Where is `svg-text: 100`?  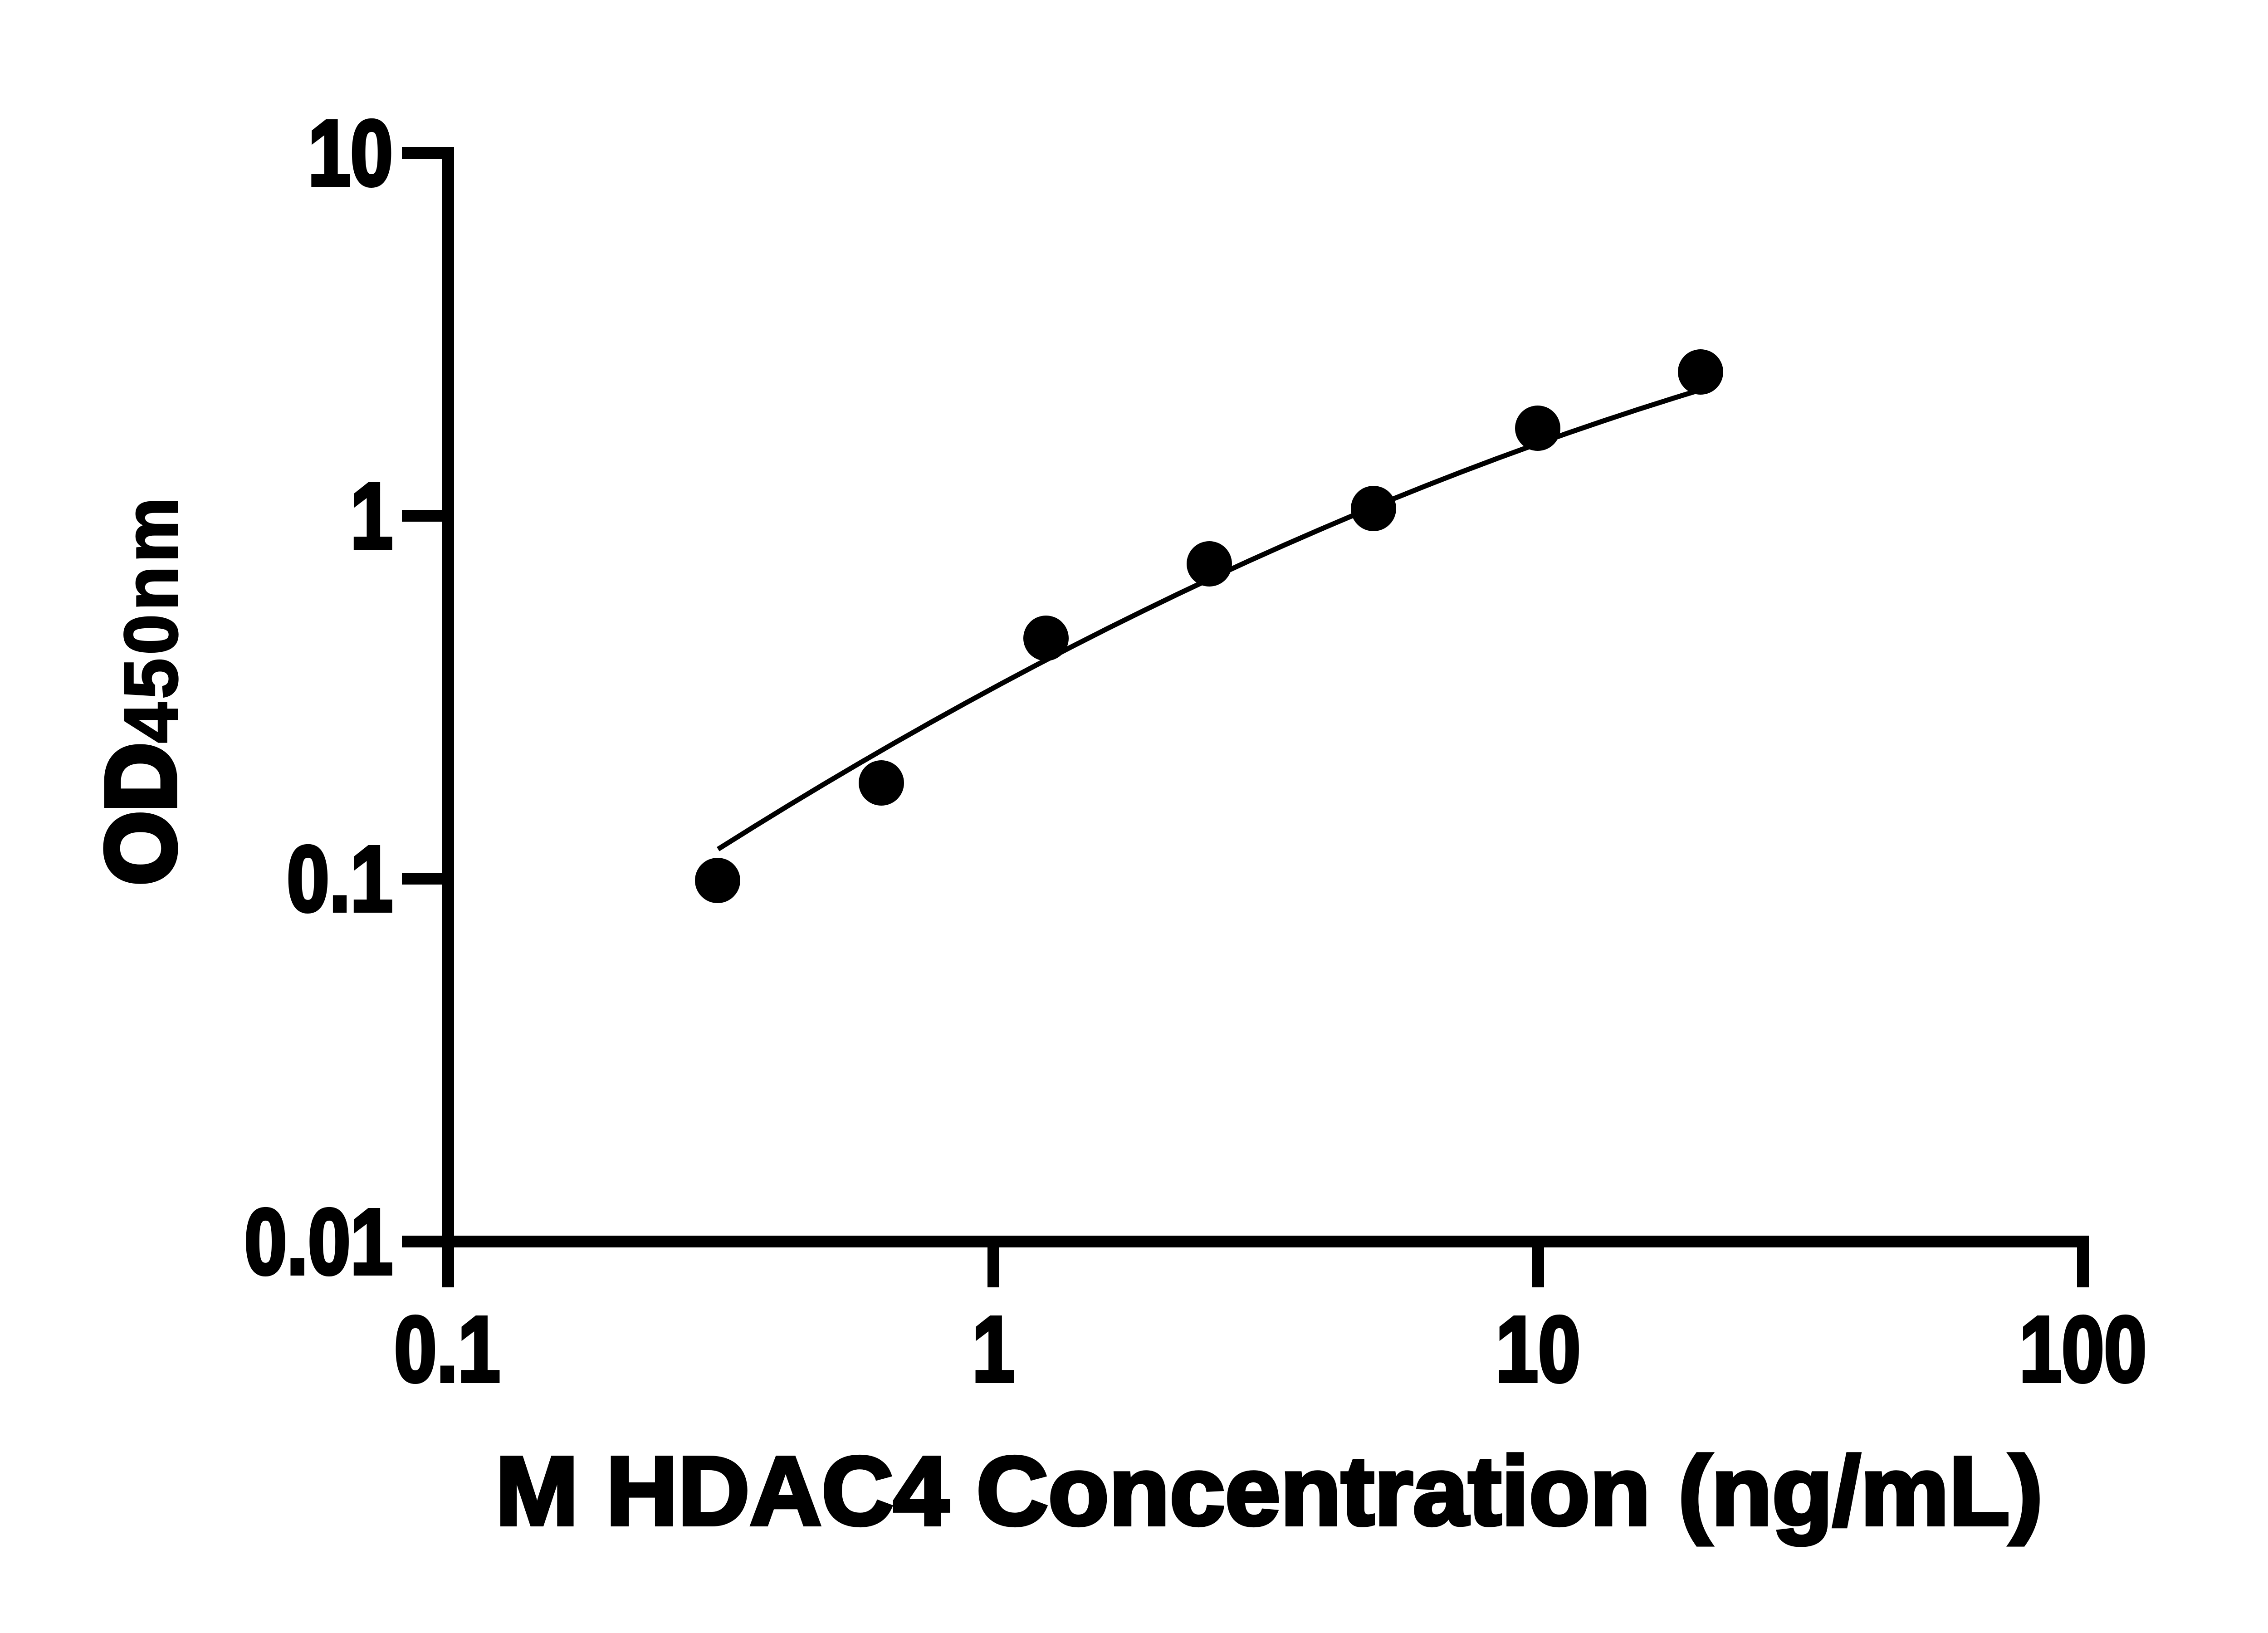
svg-text: 100 is located at coordinates (2083, 1349).